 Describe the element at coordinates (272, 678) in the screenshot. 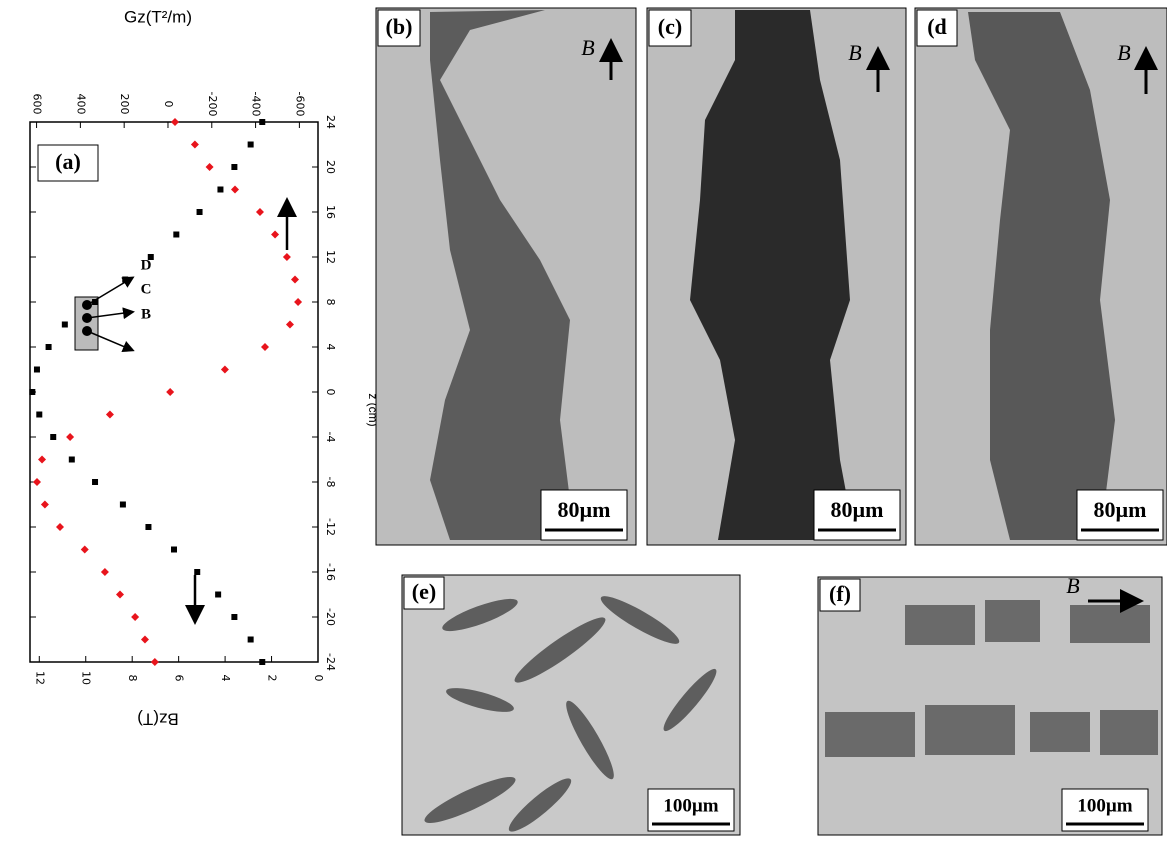

I see `y-tick-label: 2` at that location.